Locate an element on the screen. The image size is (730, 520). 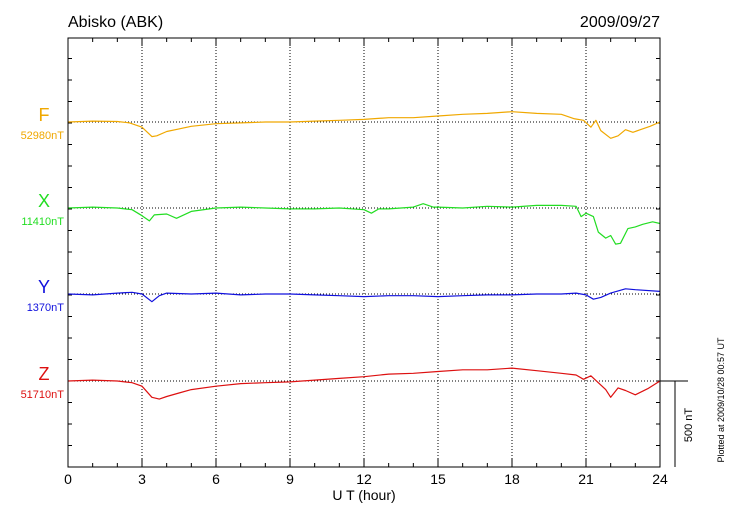
x-tick-label: 3 is located at coordinates (142, 479).